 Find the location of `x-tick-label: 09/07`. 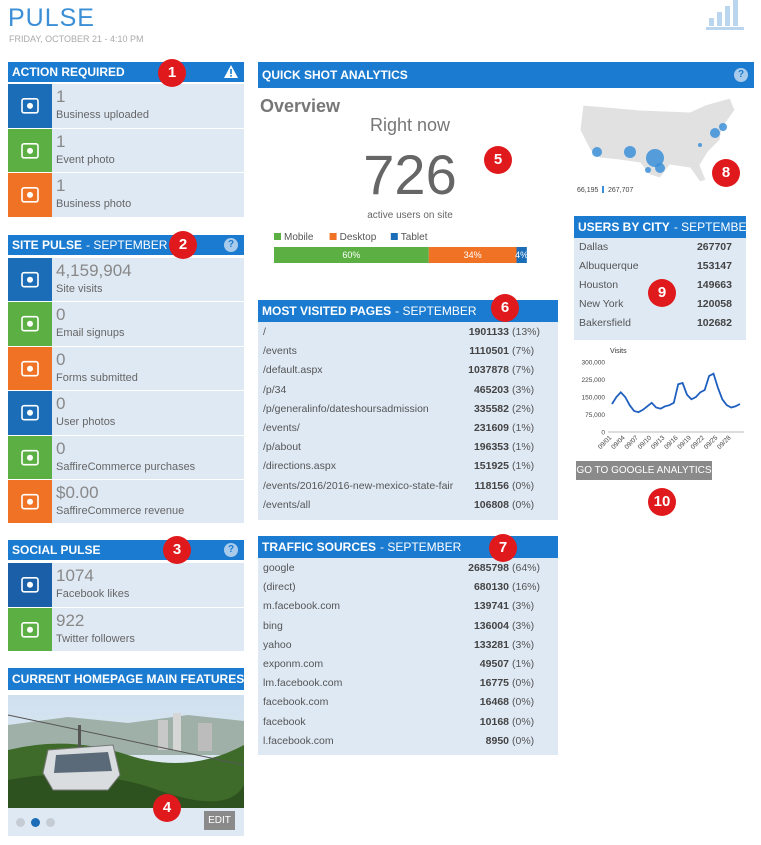

x-tick-label: 09/07 is located at coordinates (631, 442).